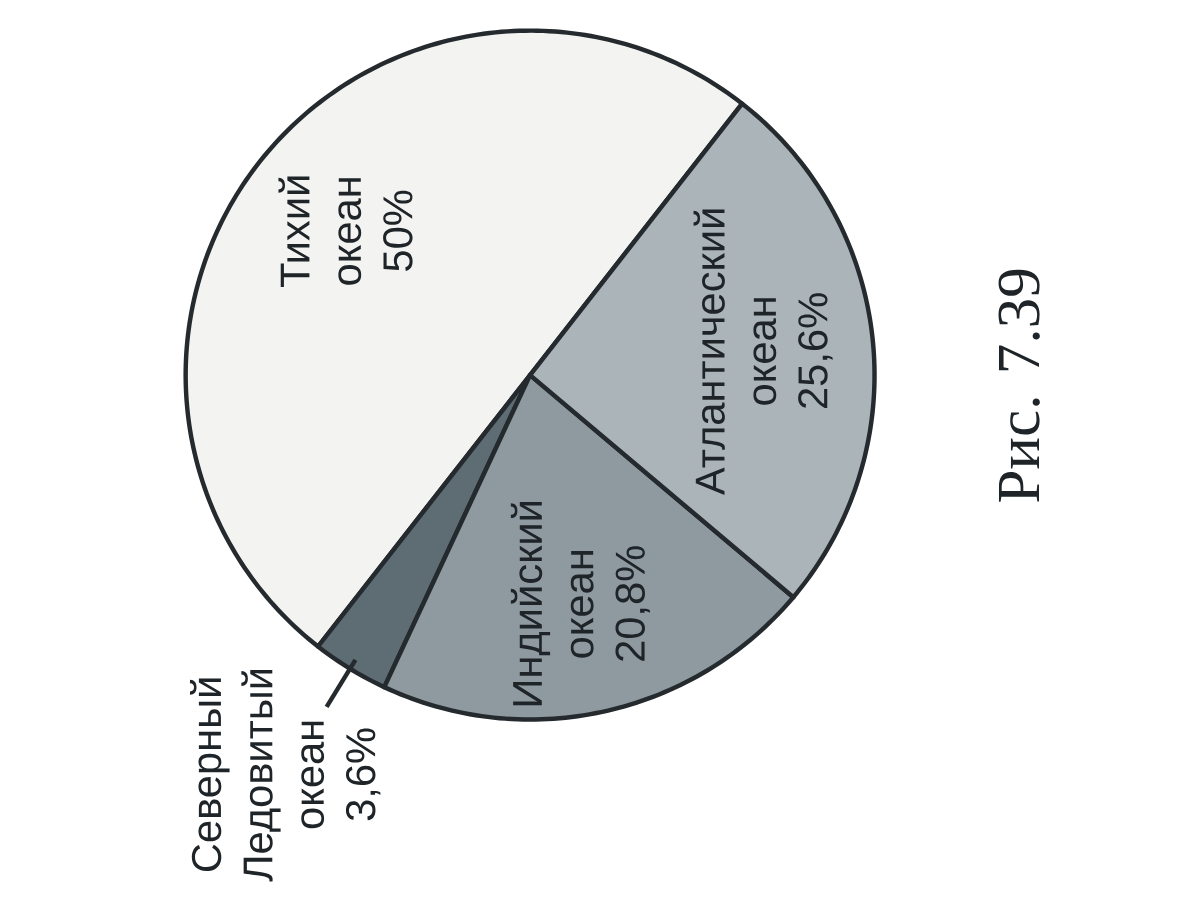 The image size is (1200, 900). What do you see at coordinates (815, 350) in the screenshot?
I see `data-label: 25,6%` at bounding box center [815, 350].